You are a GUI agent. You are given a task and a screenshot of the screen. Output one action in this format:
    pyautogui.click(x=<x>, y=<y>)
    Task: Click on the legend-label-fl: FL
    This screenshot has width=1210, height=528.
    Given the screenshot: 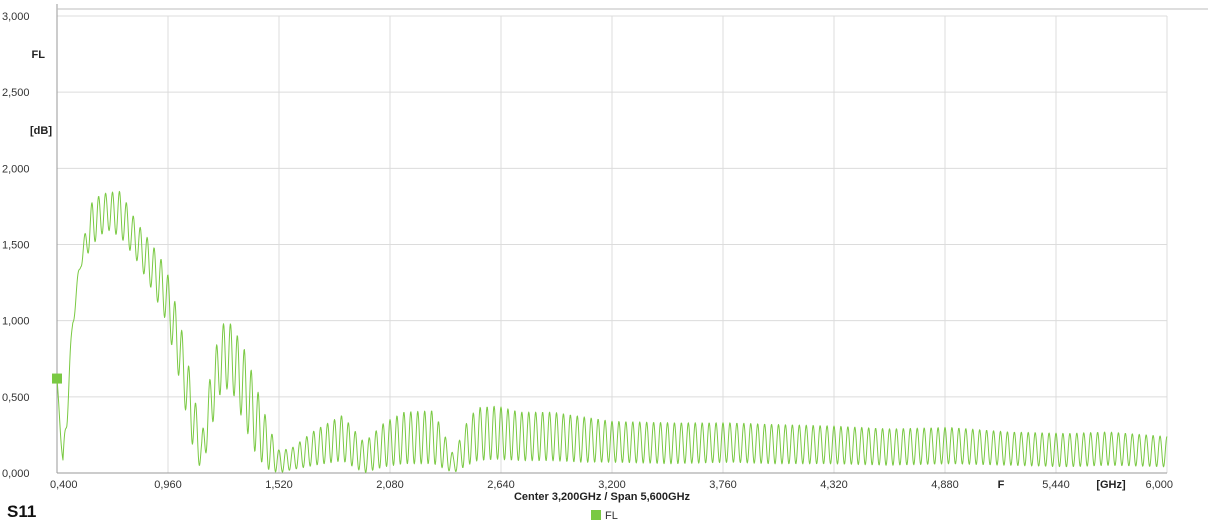 What is the action you would take?
    pyautogui.click(x=611, y=516)
    